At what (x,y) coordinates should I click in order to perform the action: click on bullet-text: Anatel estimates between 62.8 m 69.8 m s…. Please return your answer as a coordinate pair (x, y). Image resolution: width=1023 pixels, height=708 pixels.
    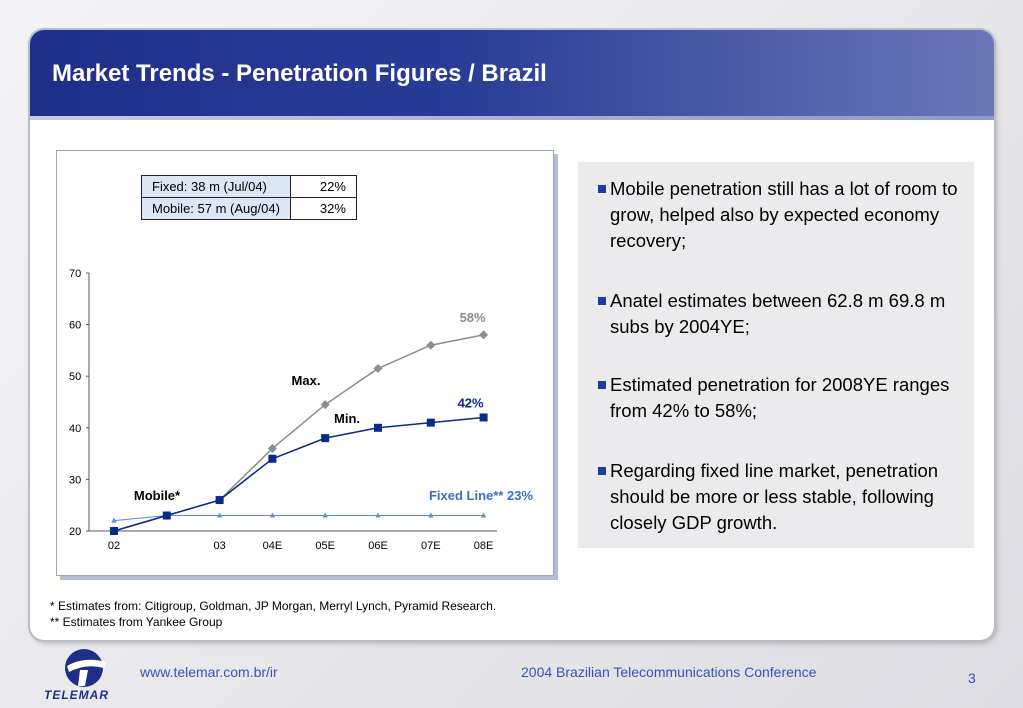
    Looking at the image, I should click on (778, 313).